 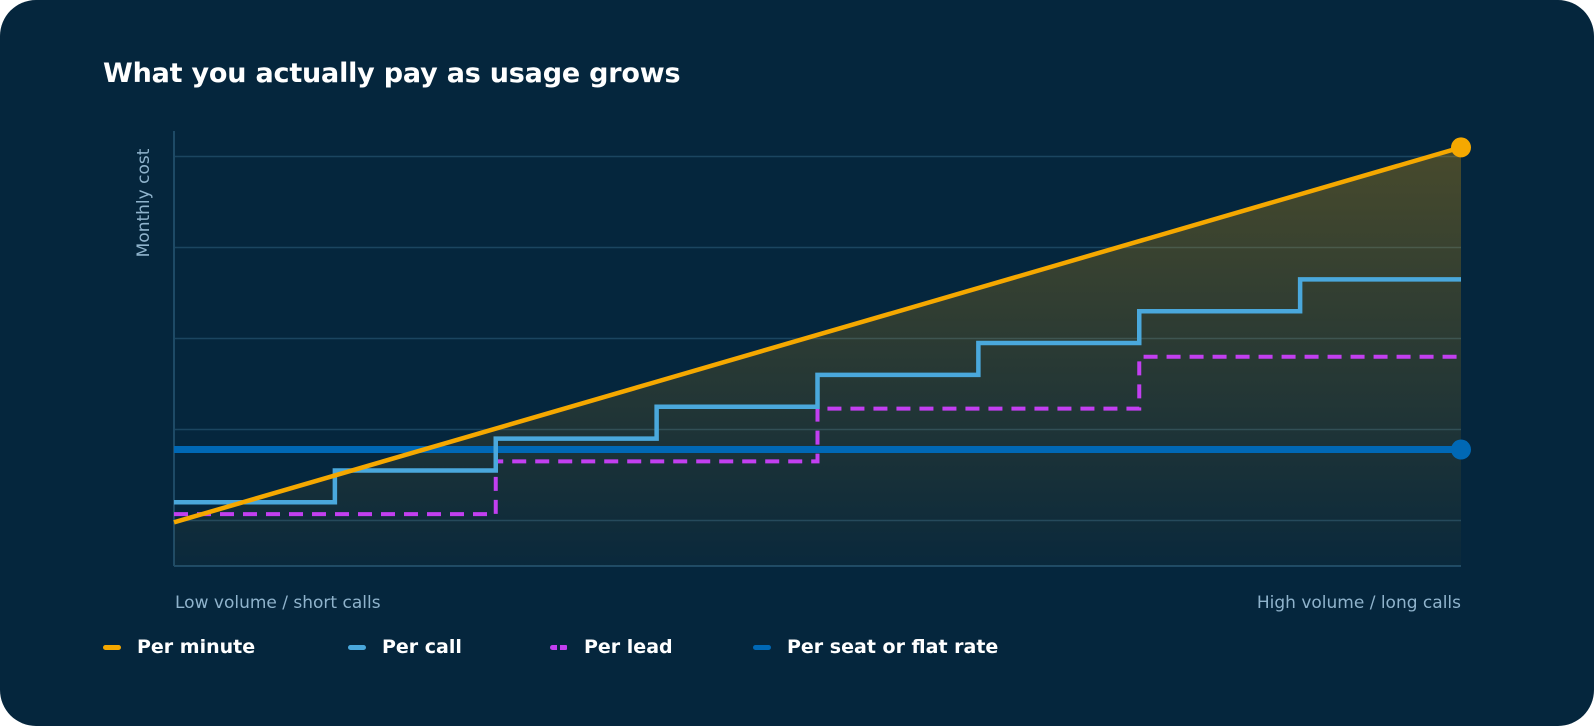 What do you see at coordinates (392, 73) in the screenshot?
I see `chart-title: What you actually pay as usage grows` at bounding box center [392, 73].